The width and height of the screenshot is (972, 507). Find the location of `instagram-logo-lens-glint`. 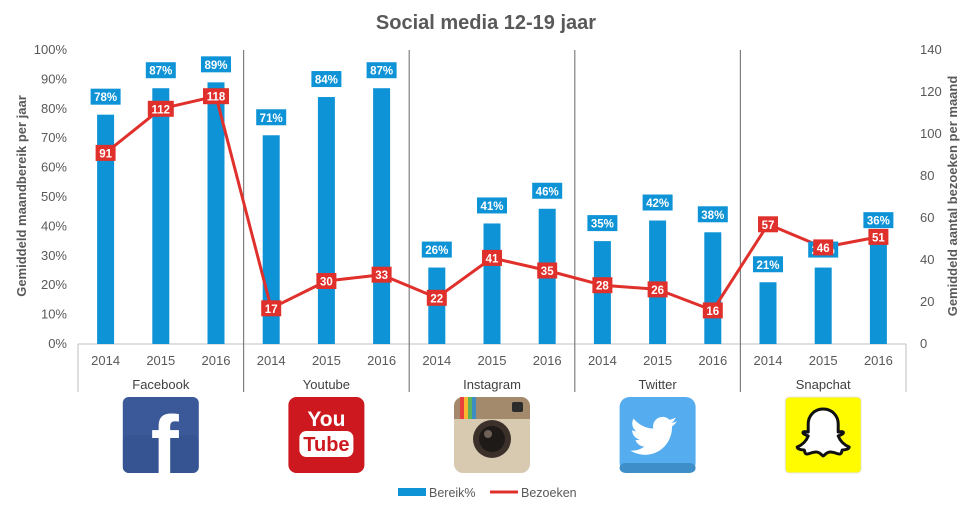

instagram-logo-lens-glint is located at coordinates (488, 434).